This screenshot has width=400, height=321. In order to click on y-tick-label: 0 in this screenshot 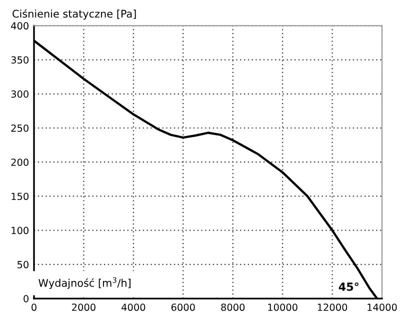, I will do `click(26, 298)`.